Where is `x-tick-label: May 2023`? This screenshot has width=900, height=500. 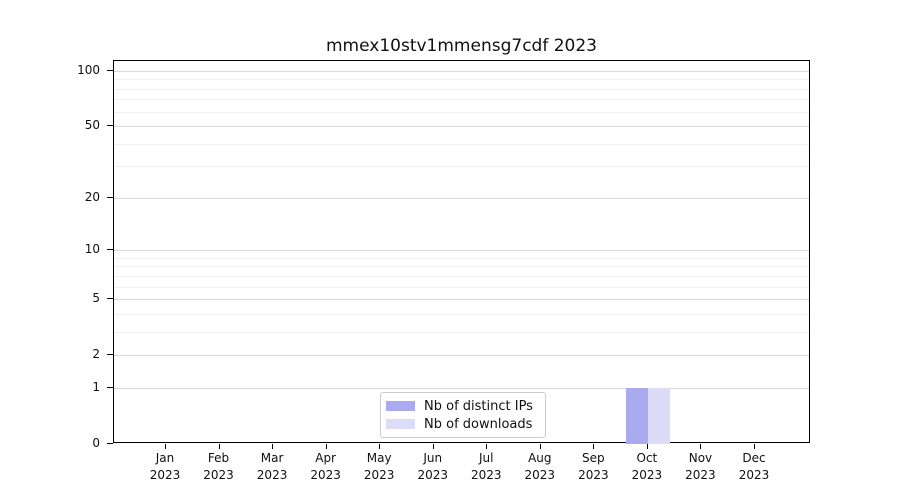
x-tick-label: May 2023 is located at coordinates (379, 466).